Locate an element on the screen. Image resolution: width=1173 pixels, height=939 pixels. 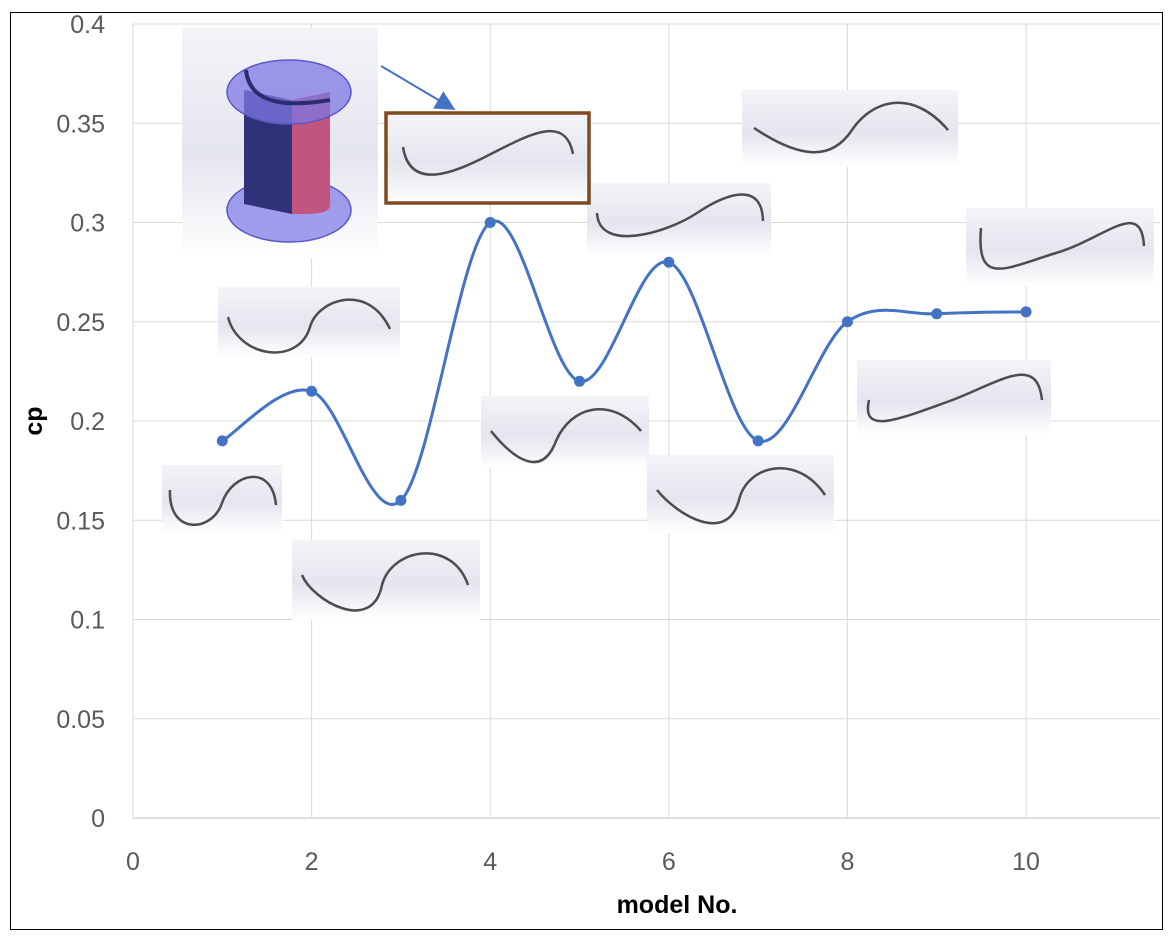
highlight-box is located at coordinates (487, 158).